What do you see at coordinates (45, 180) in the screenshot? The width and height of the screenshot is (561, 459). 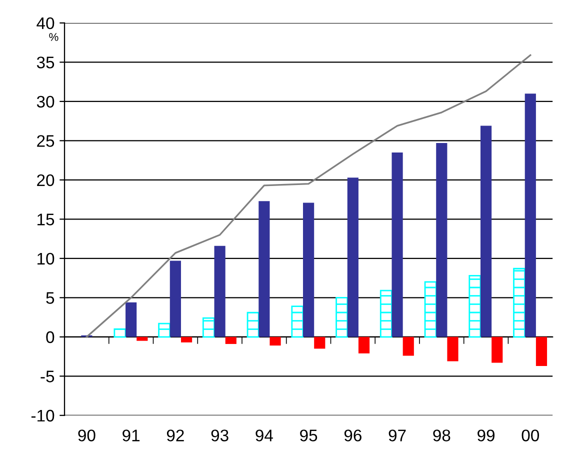 I see `y-tick-label: 20` at bounding box center [45, 180].